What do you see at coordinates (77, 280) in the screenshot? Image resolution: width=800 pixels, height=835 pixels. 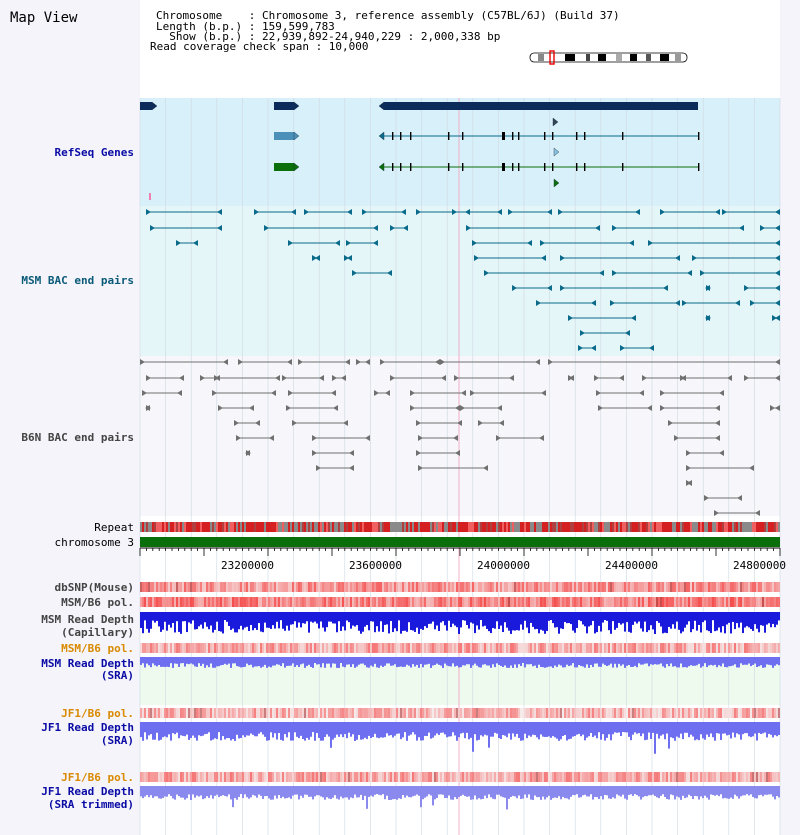 I see `track-label-msm-bac: MSM BAC end pairs` at bounding box center [77, 280].